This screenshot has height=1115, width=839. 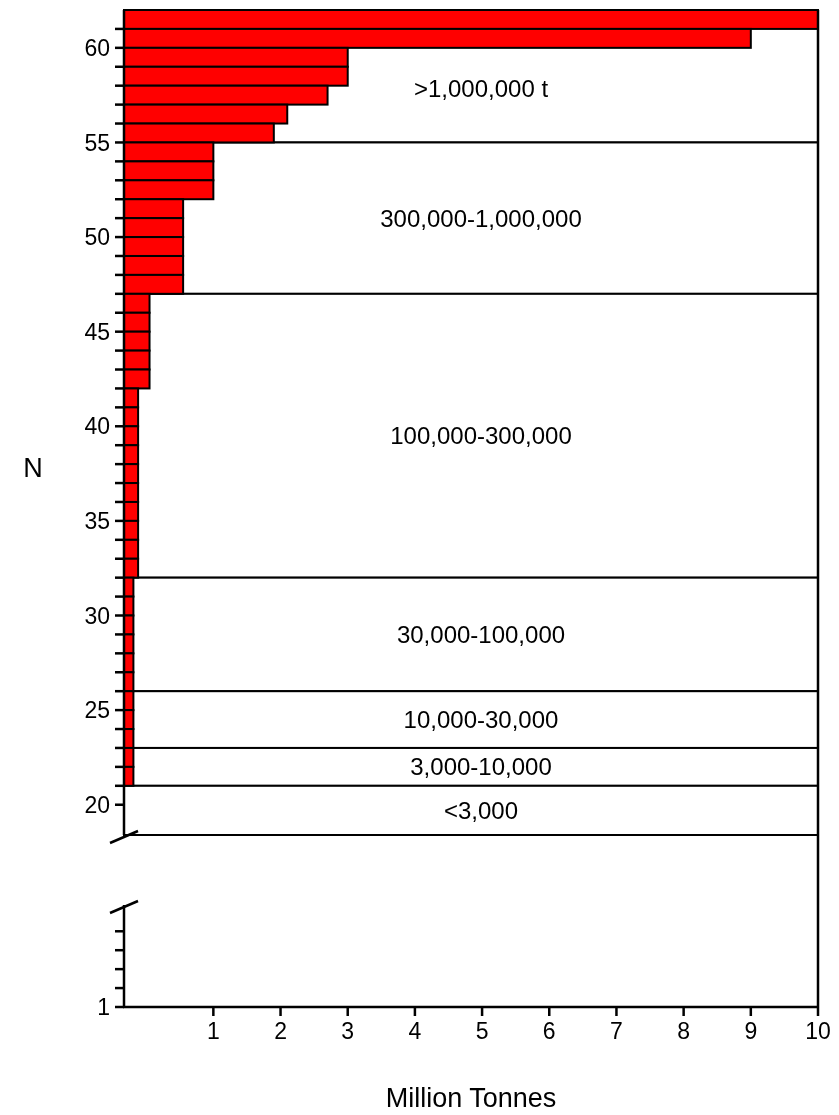 What do you see at coordinates (684, 1031) in the screenshot?
I see `x-tick-label: 8` at bounding box center [684, 1031].